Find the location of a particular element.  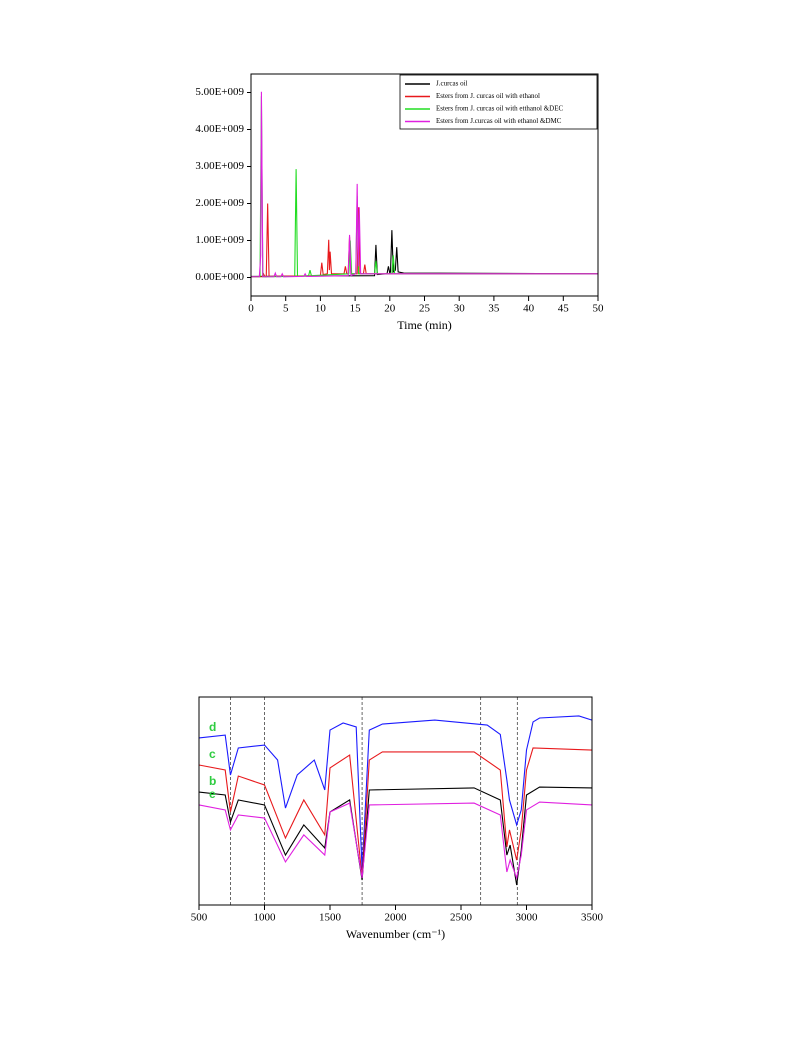

plot-frame is located at coordinates (395, 801).